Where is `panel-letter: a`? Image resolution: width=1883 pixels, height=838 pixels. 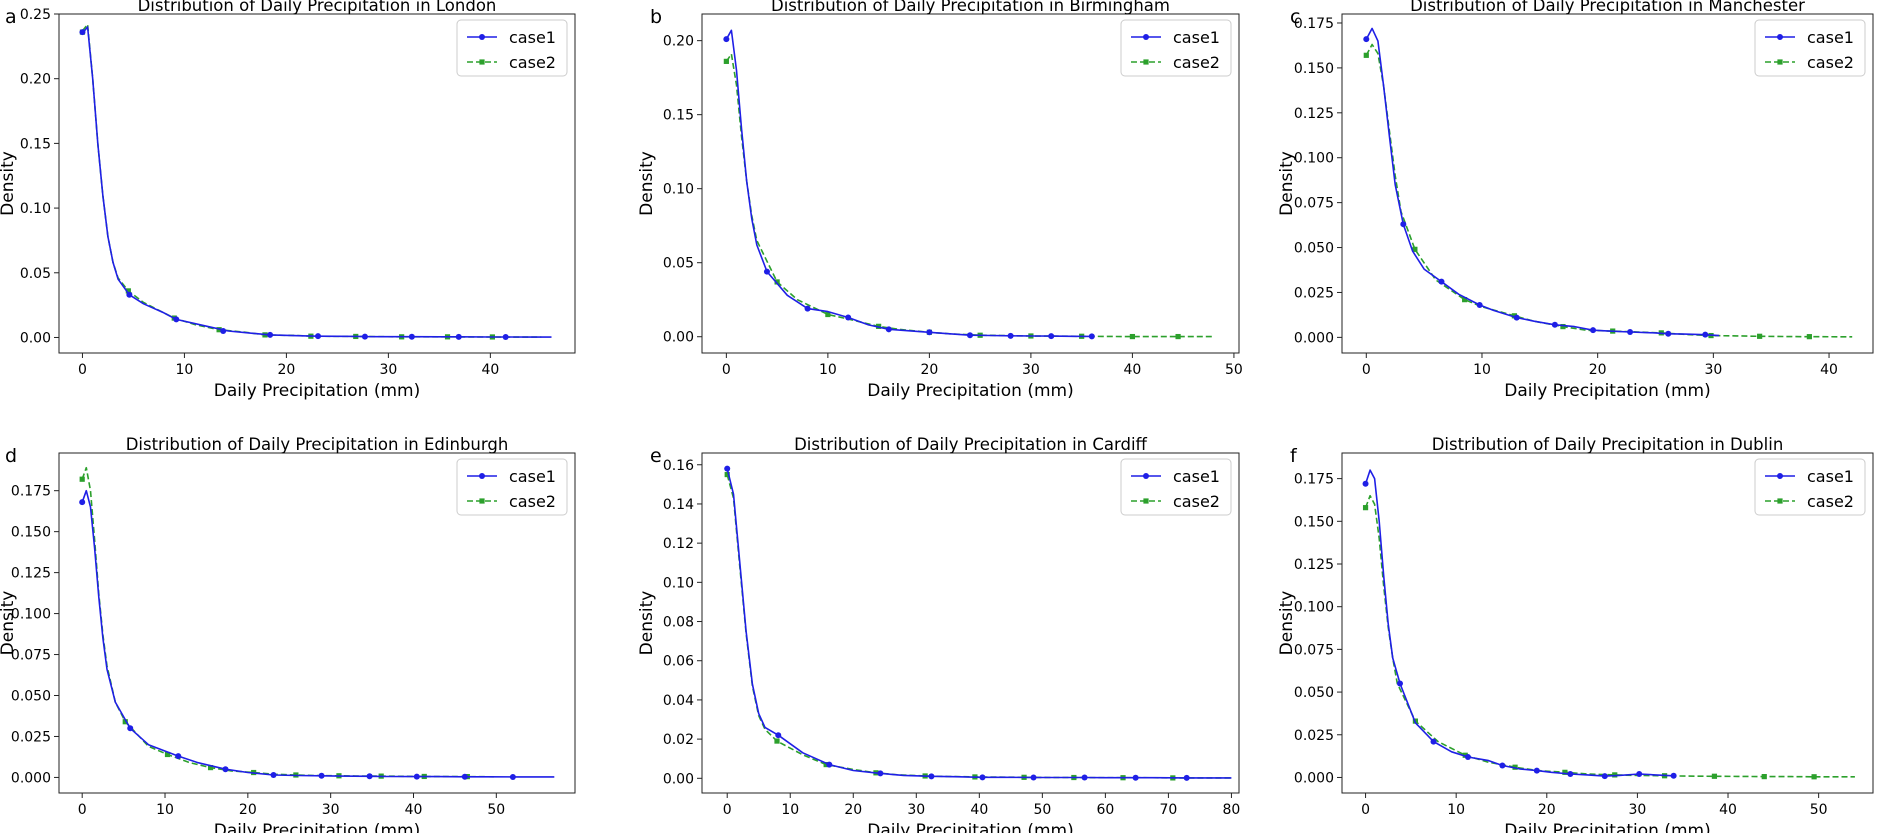 panel-letter: a is located at coordinates (11, 17).